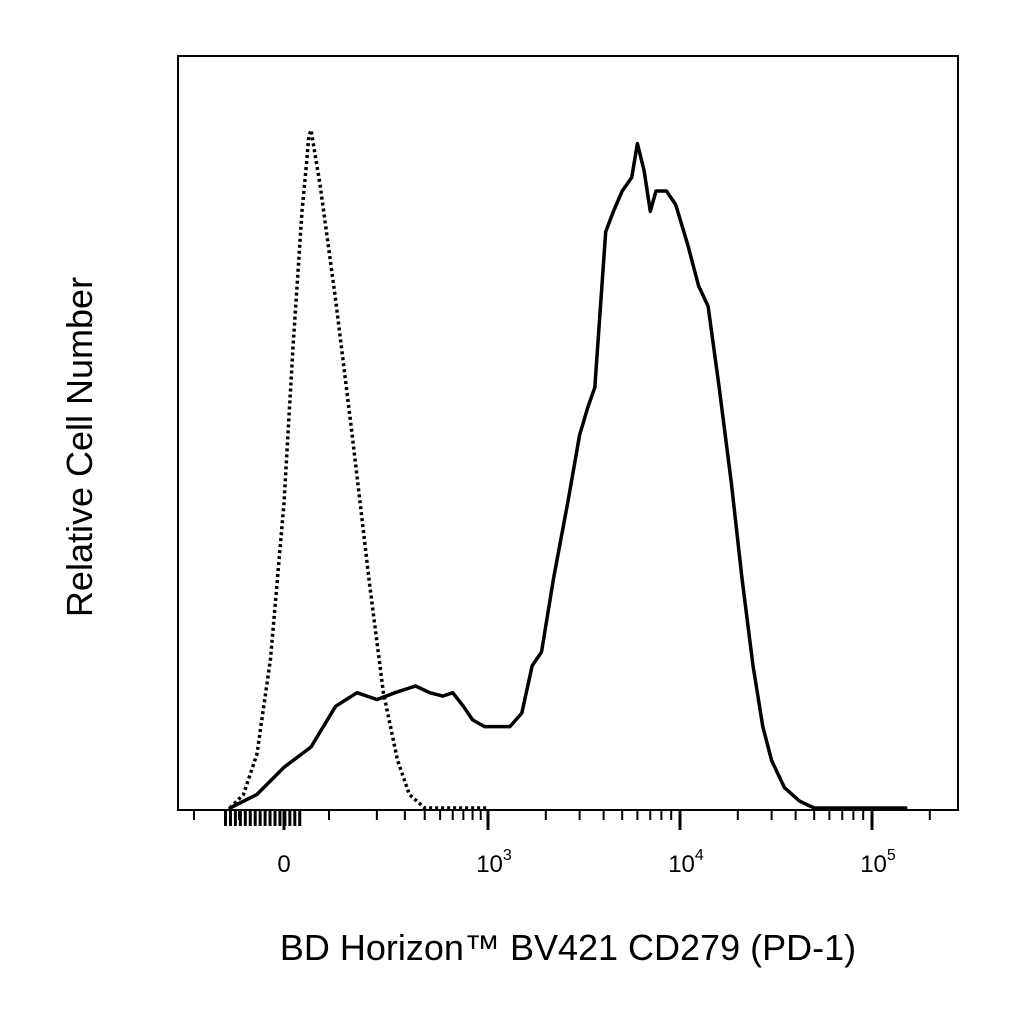 The height and width of the screenshot is (1024, 1024). I want to click on x-axis-minor-ticks, so click(562, 818).